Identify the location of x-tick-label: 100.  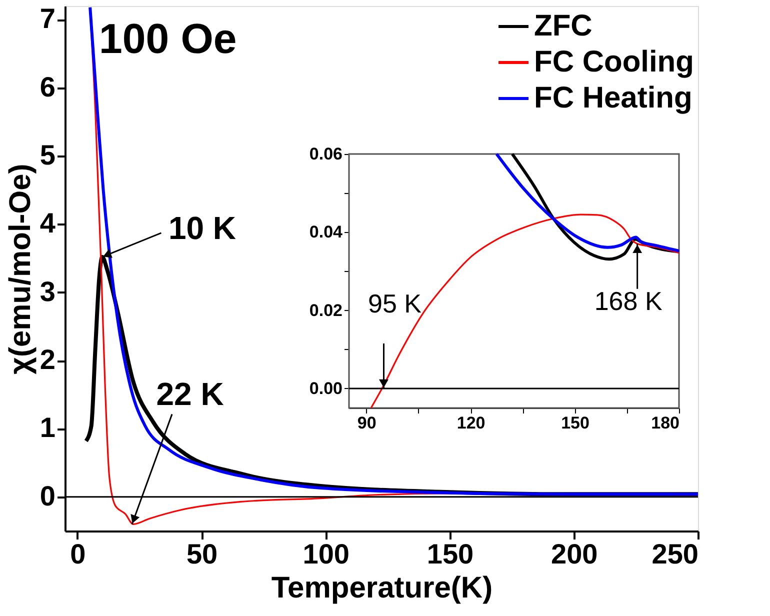
(326, 554).